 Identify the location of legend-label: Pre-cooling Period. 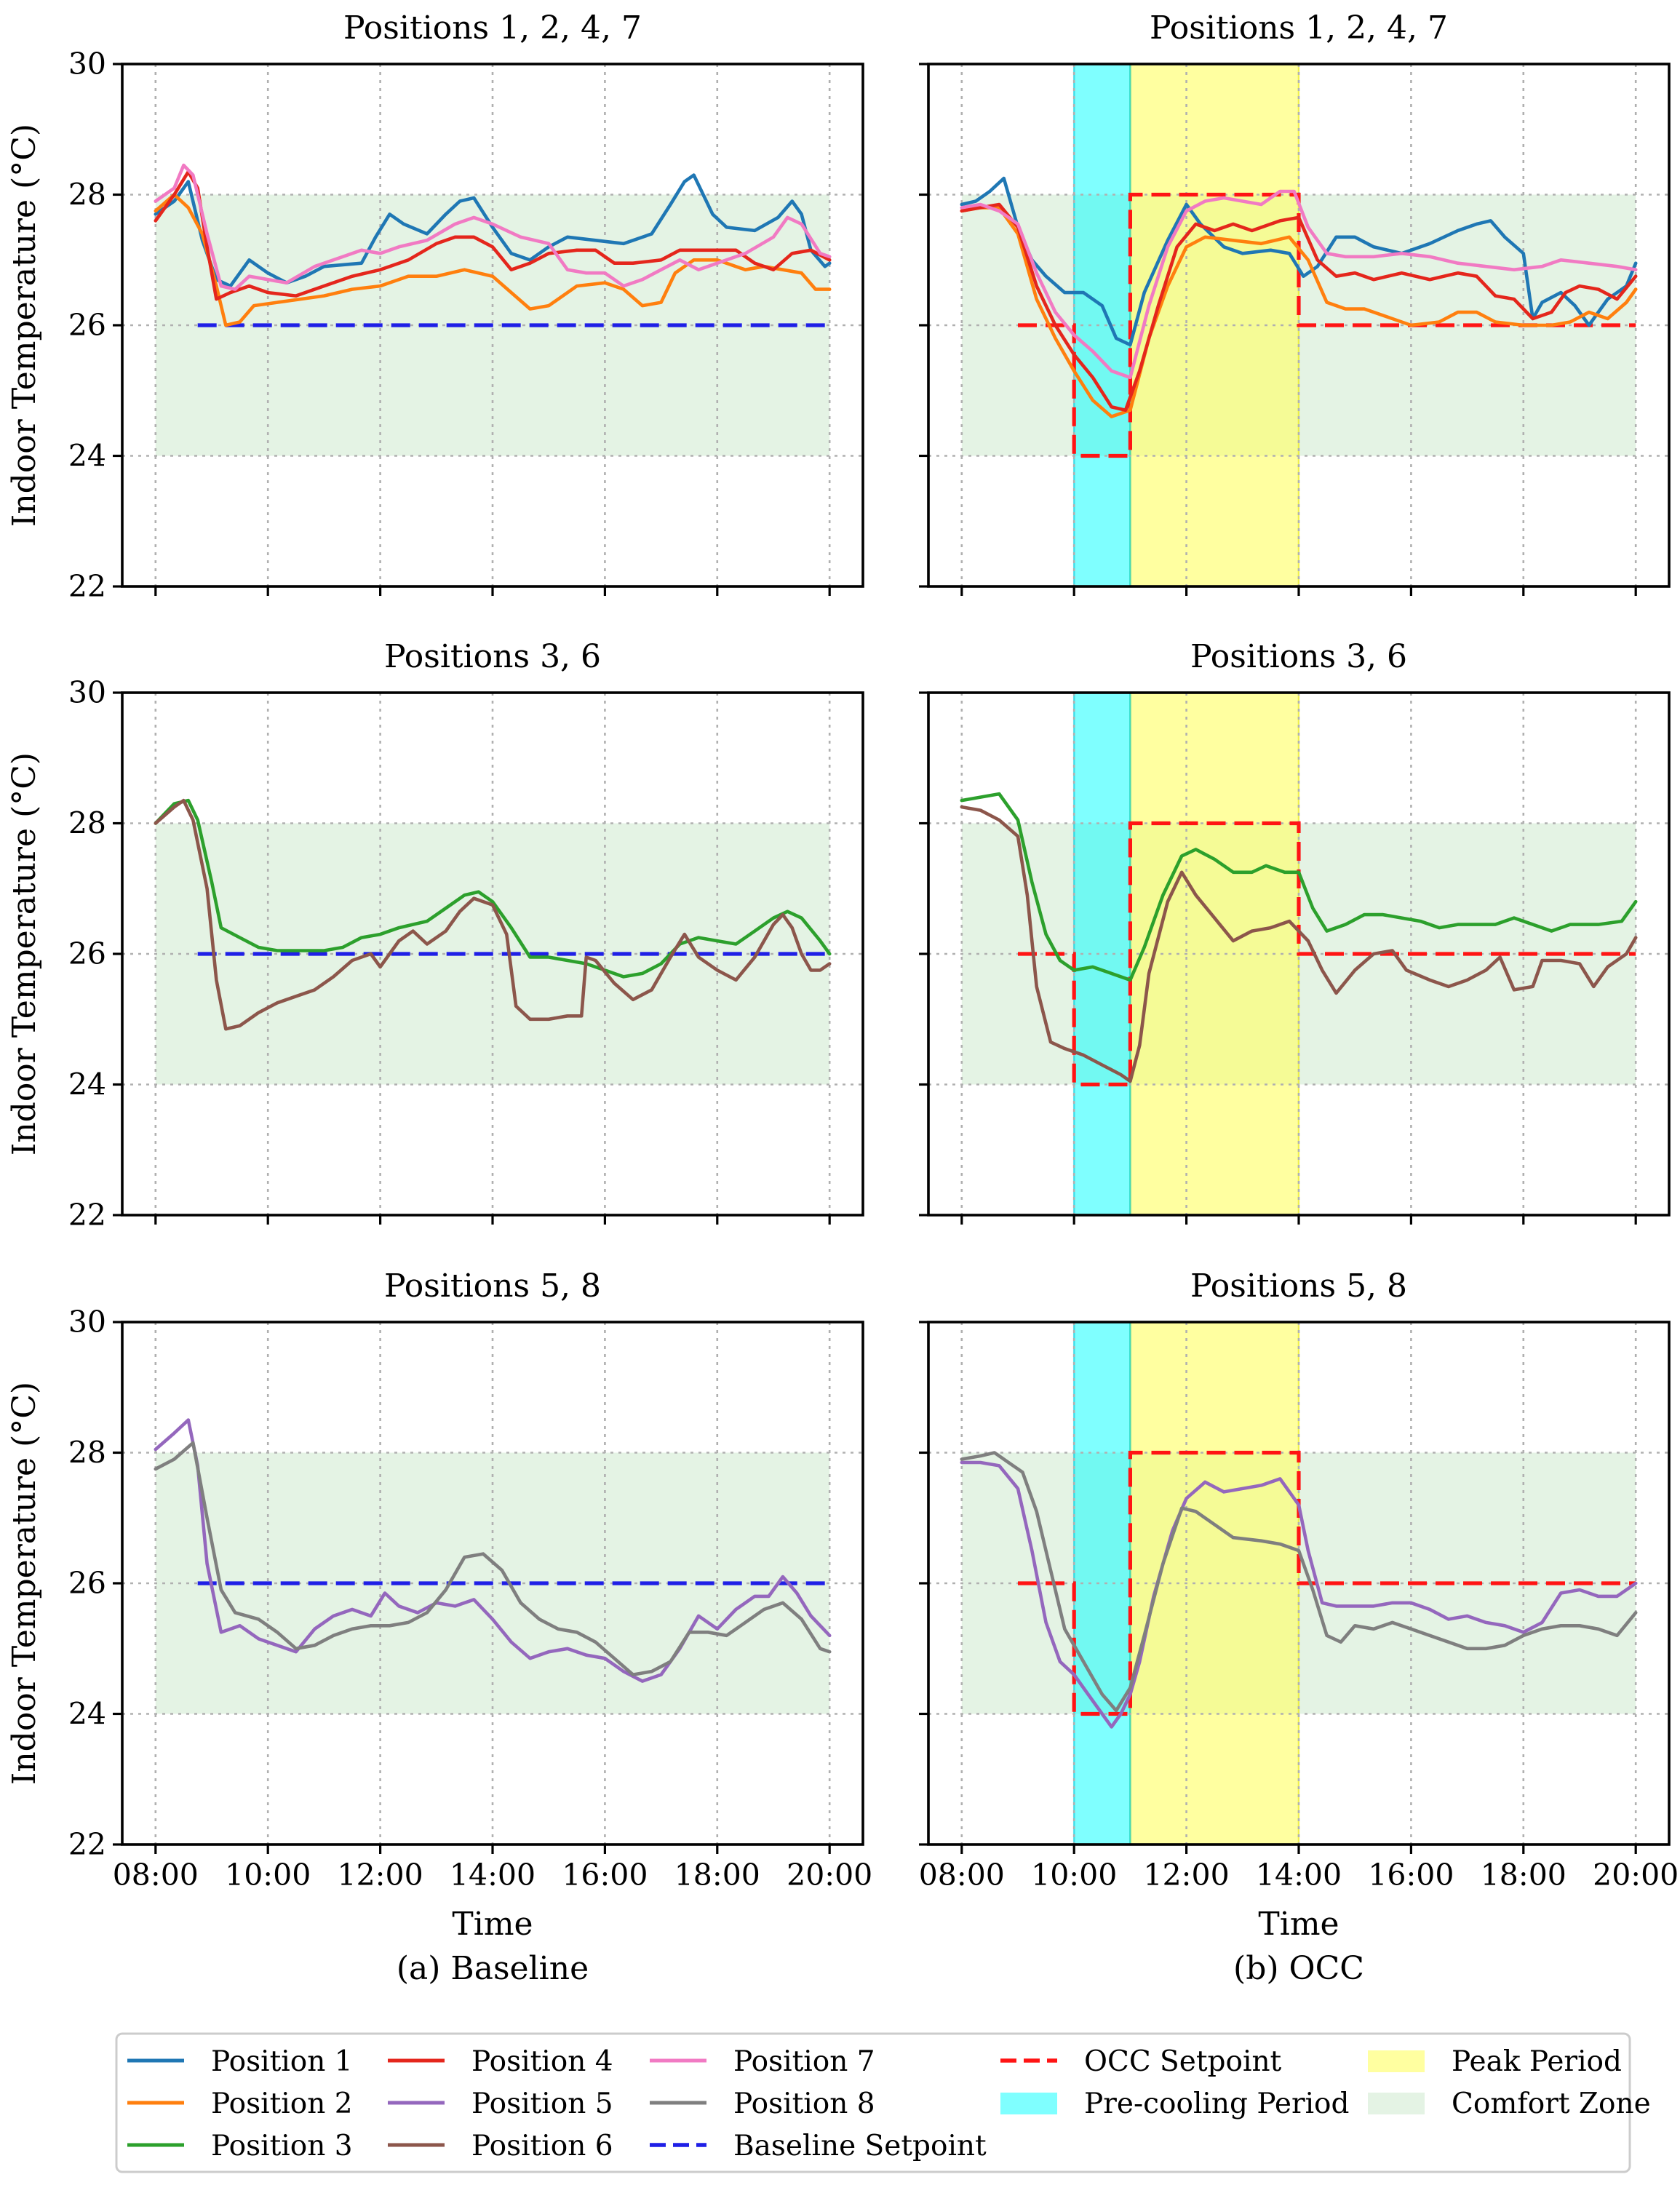
(1217, 2104).